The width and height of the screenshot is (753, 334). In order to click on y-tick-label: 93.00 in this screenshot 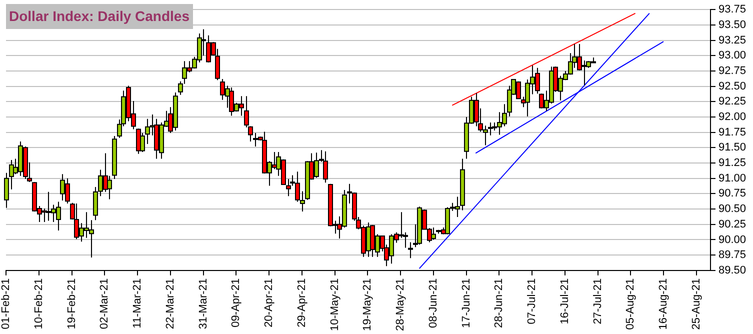, I will do `click(732, 56)`.